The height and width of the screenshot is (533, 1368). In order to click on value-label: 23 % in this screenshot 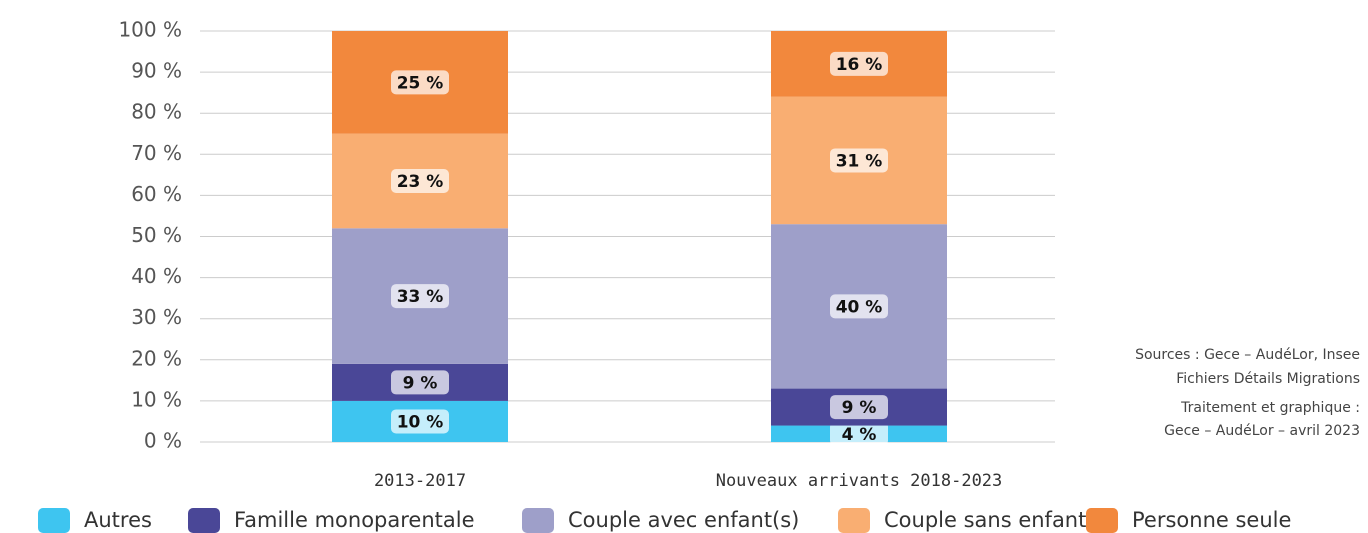, I will do `click(420, 182)`.